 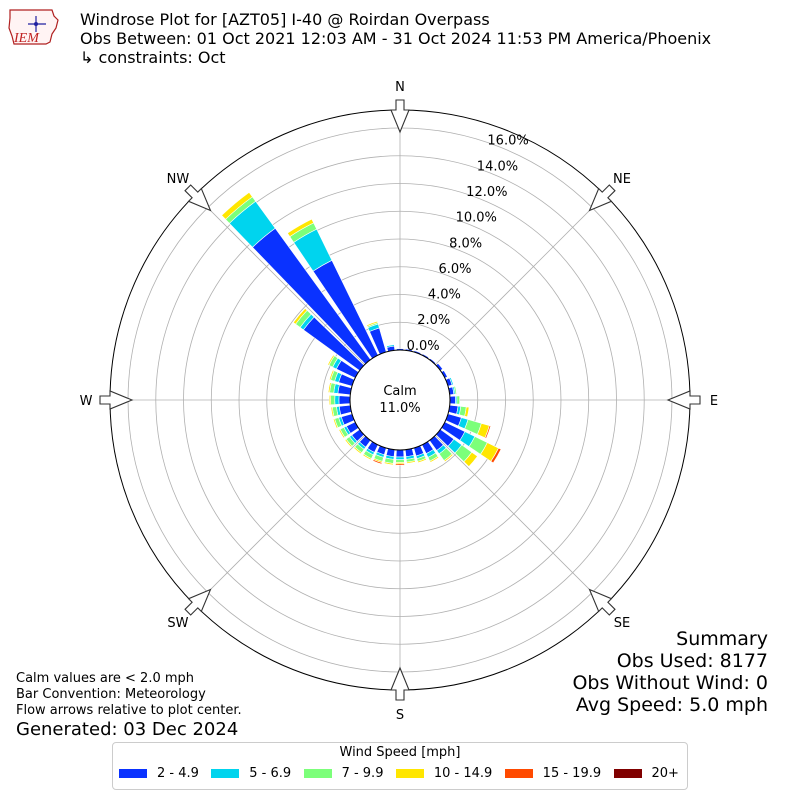 I want to click on legend-label: 10 - 14.9, so click(x=463, y=773).